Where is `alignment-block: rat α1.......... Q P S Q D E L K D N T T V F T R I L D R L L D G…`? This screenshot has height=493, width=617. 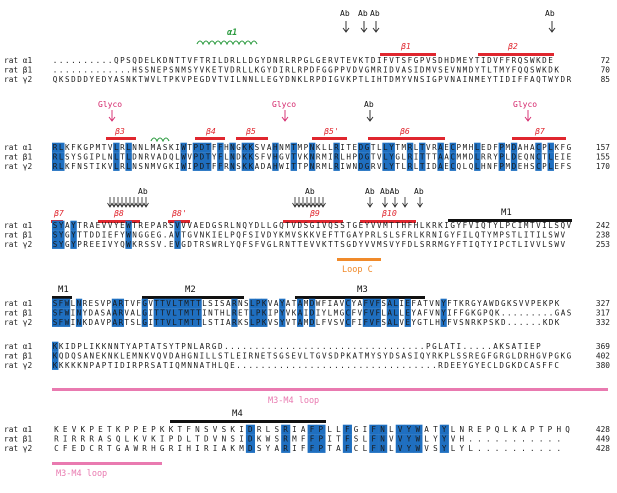 alignment-block: rat α1.......... Q P S Q D E L K D N T T V F T R I L D R L L D G… is located at coordinates (307, 70).